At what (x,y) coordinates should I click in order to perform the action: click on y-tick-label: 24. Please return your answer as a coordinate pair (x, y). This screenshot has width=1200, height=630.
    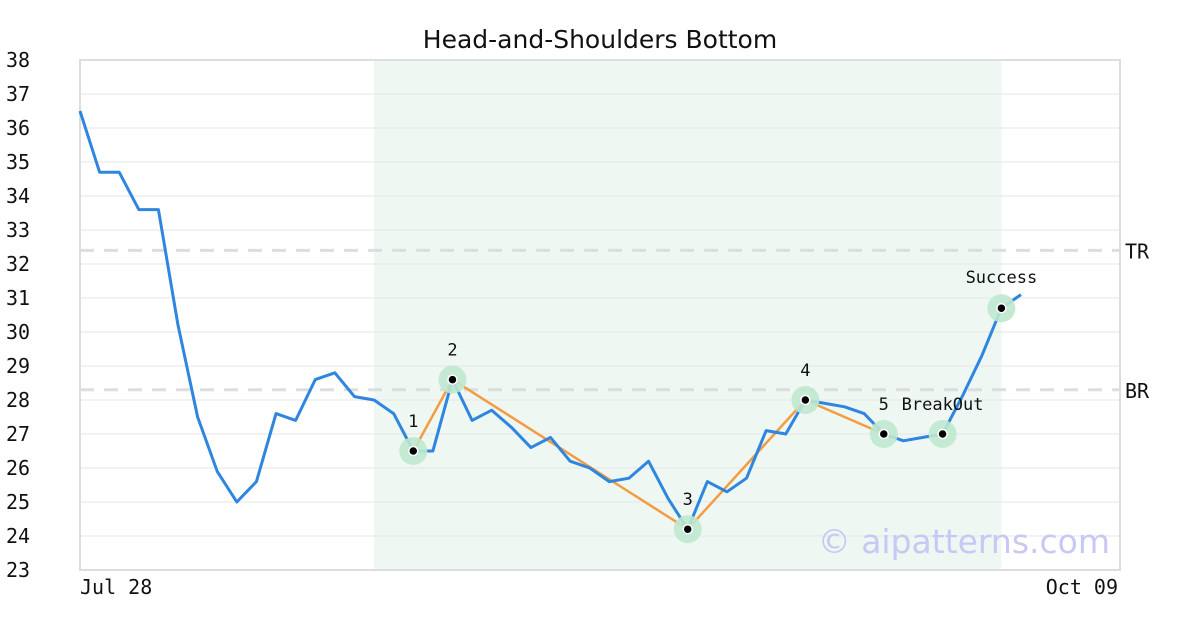
    Looking at the image, I should click on (18, 536).